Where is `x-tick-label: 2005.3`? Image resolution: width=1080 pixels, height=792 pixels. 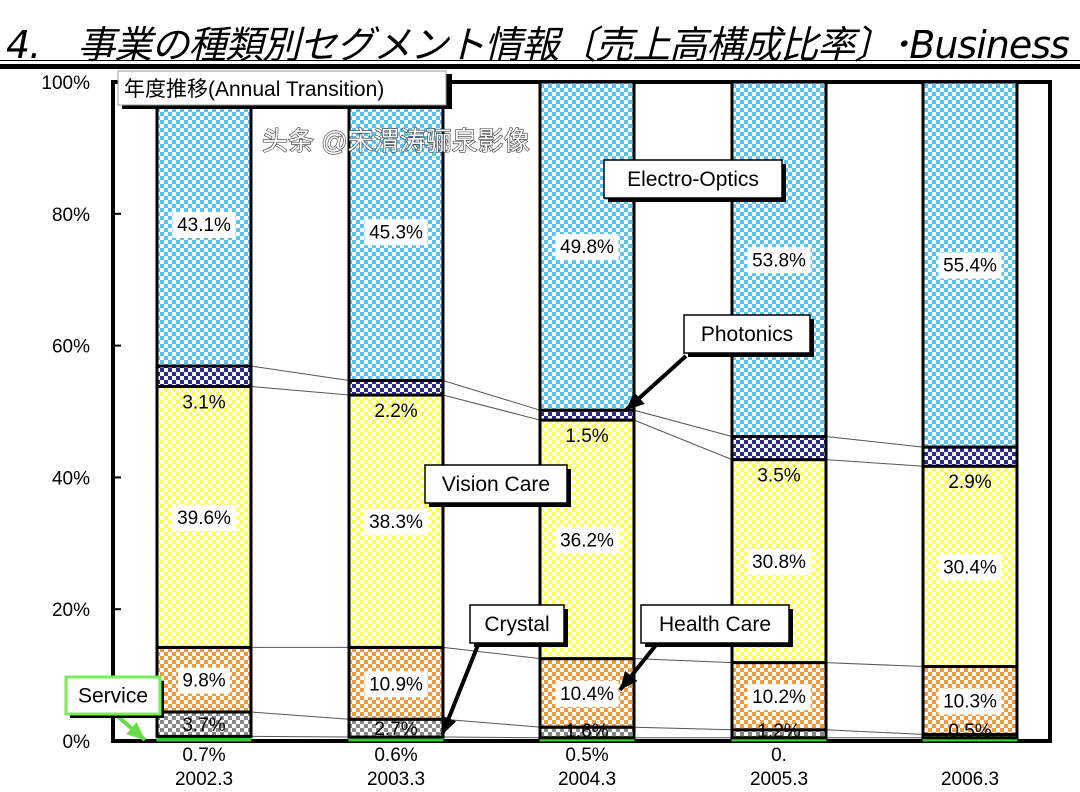 x-tick-label: 2005.3 is located at coordinates (779, 779).